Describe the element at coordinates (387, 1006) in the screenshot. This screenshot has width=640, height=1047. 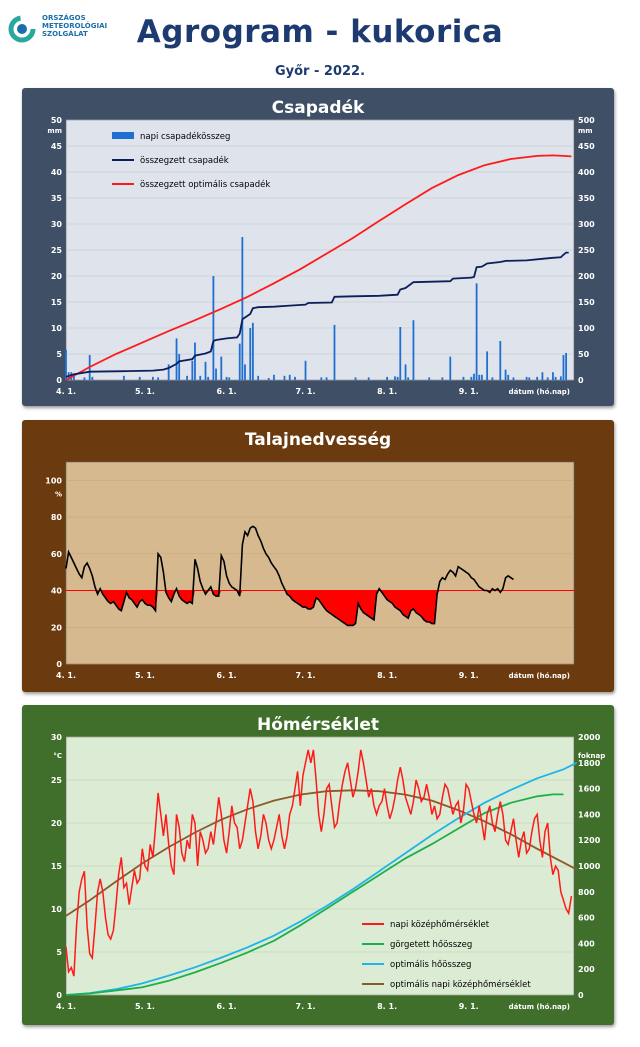
I see `x-tick-label: 8. 1.` at that location.